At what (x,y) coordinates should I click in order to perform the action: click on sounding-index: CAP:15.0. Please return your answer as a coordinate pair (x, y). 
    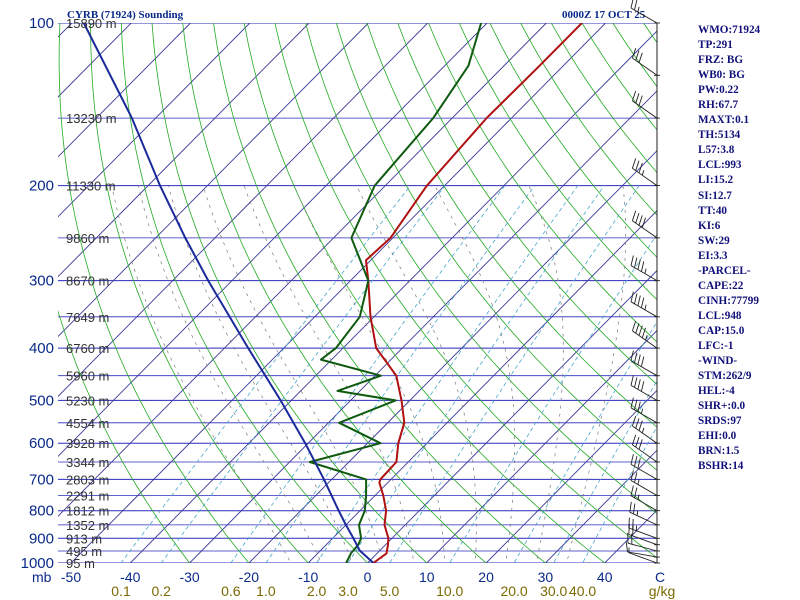
    Looking at the image, I should click on (721, 330).